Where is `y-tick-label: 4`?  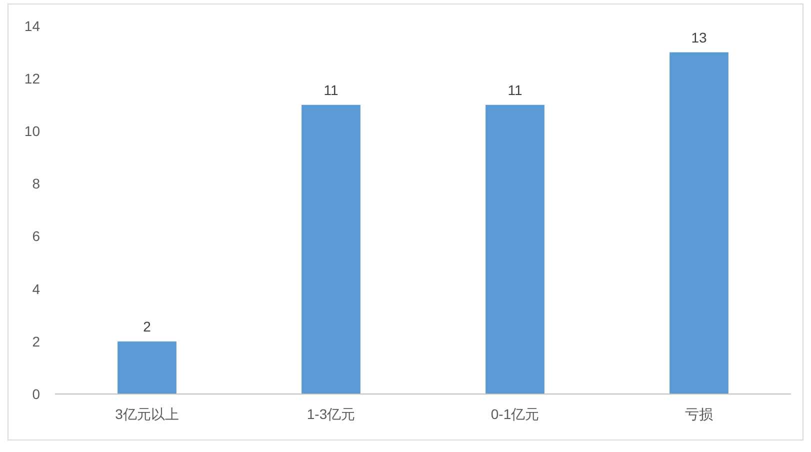 y-tick-label: 4 is located at coordinates (36, 288).